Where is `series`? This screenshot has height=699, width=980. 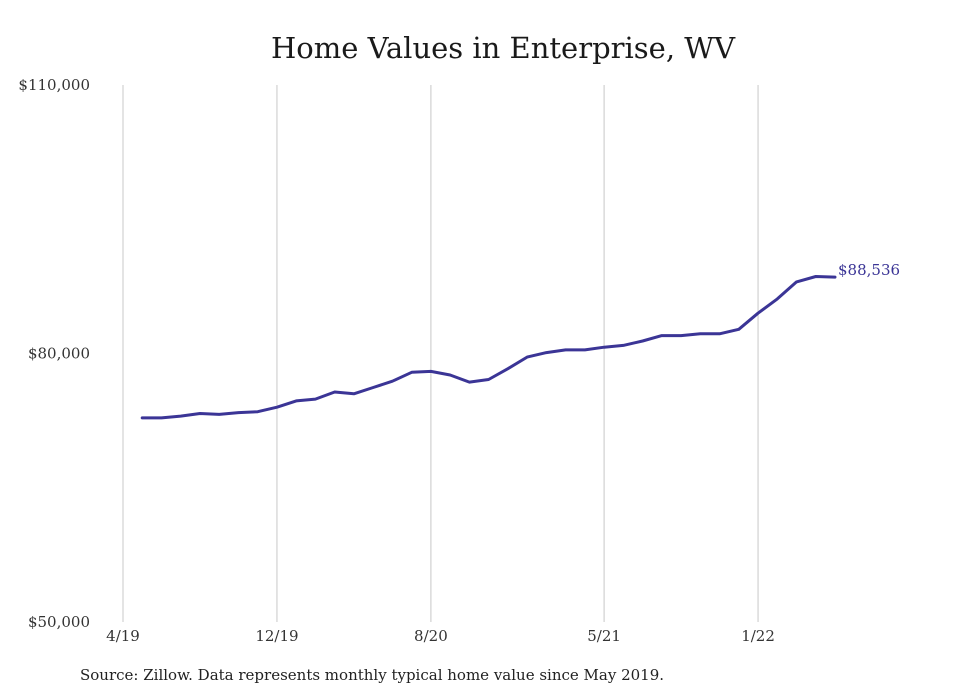
series is located at coordinates (488, 347).